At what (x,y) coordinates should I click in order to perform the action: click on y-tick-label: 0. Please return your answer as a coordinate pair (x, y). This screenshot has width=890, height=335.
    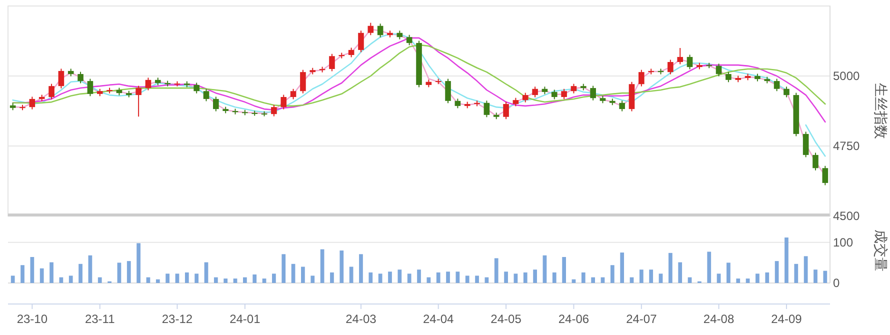
    Looking at the image, I should click on (836, 283).